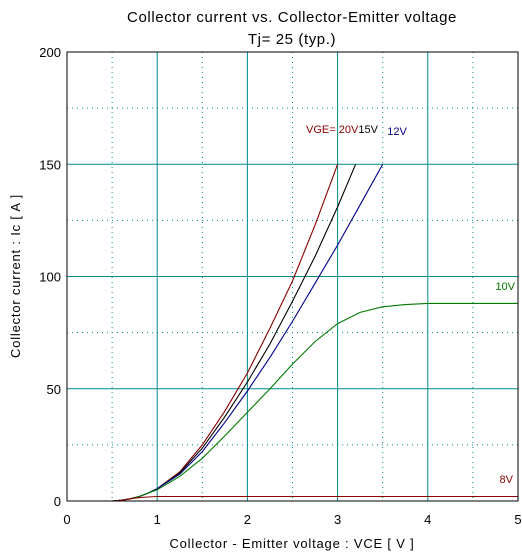 This screenshot has height=558, width=522. I want to click on series-label-1: 15V, so click(368, 130).